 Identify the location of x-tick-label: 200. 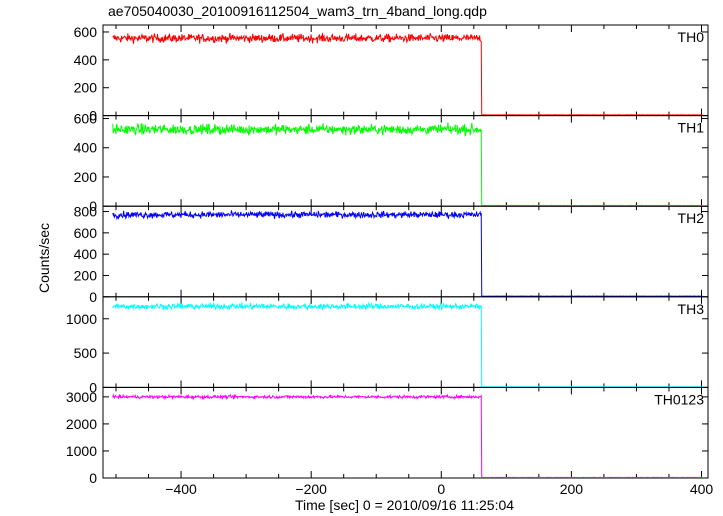
(572, 489).